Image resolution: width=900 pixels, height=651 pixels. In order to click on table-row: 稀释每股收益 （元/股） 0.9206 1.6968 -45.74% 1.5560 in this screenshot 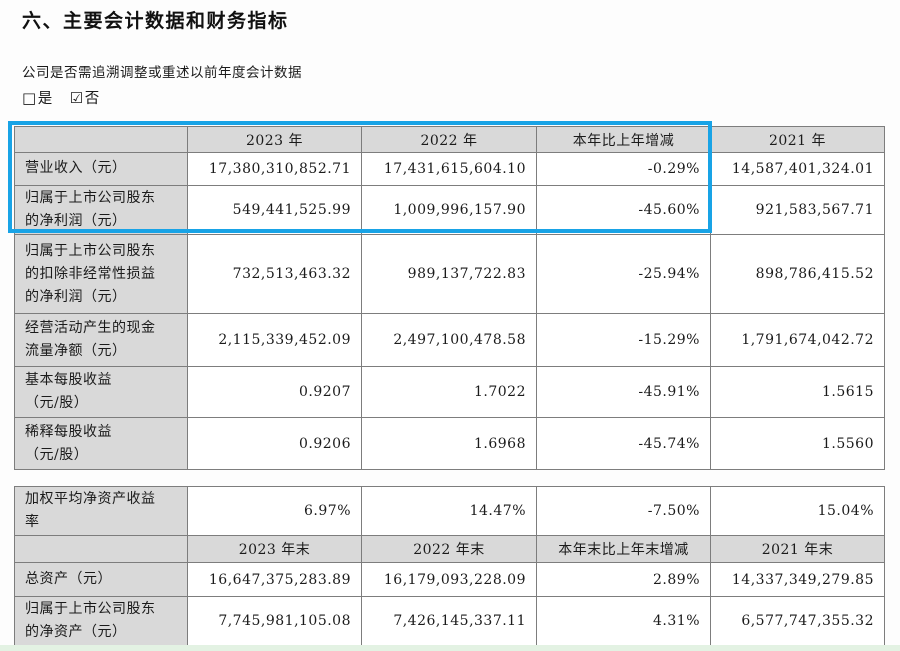, I will do `click(449, 444)`.